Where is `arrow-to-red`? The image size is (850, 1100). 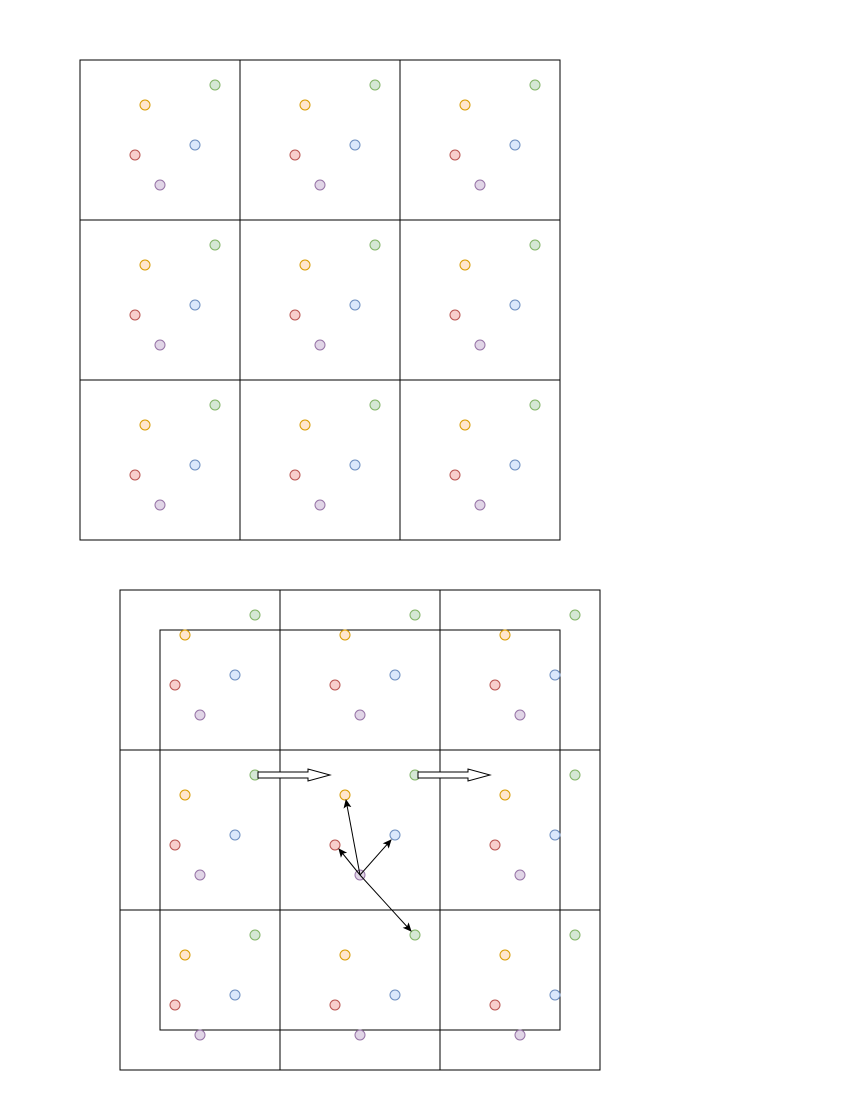 arrow-to-red is located at coordinates (349, 862).